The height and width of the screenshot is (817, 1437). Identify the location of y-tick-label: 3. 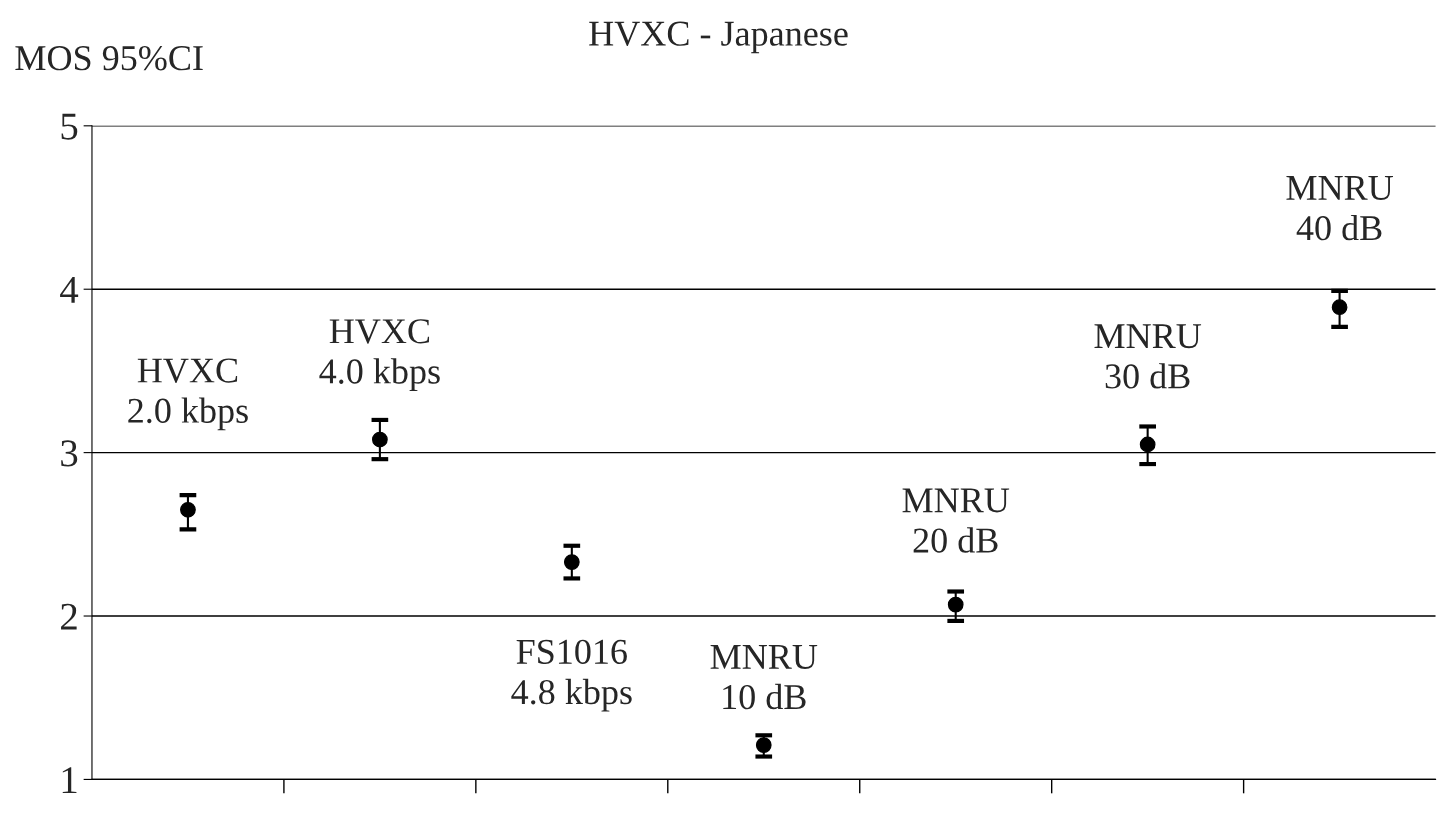
(69, 453).